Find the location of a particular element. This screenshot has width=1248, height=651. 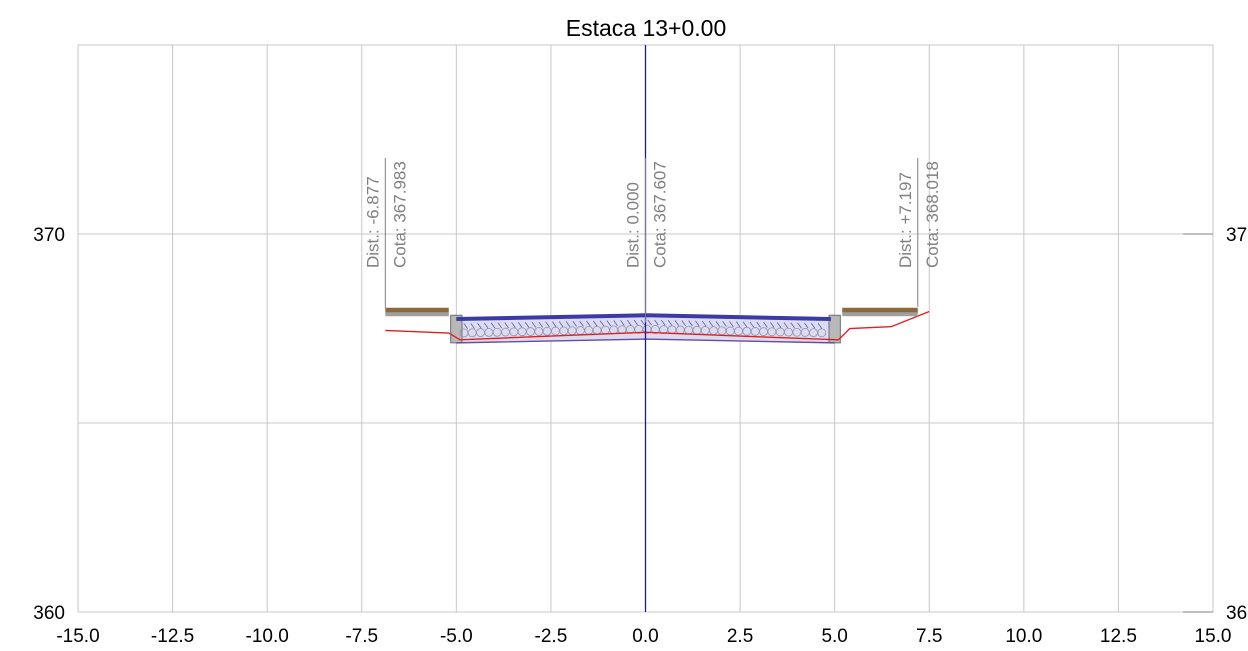

x-tick-label: 15.0 is located at coordinates (1213, 636).